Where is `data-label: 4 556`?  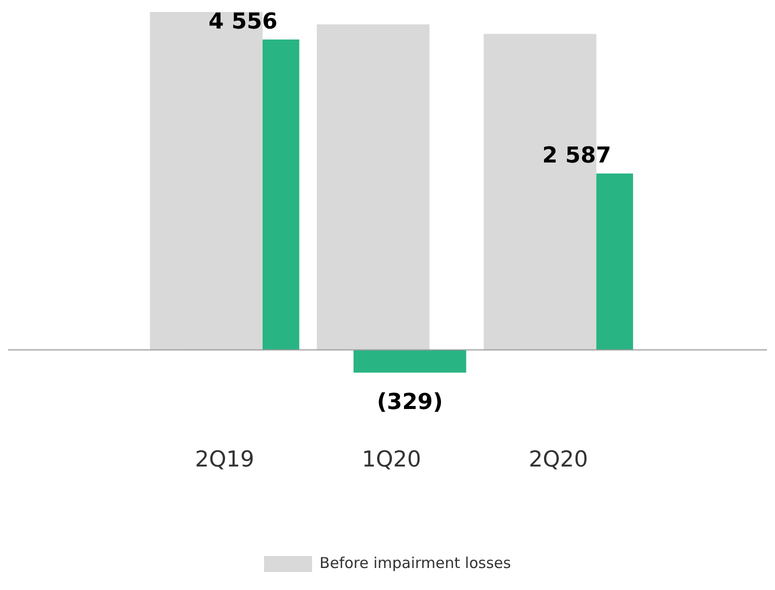 data-label: 4 556 is located at coordinates (243, 22).